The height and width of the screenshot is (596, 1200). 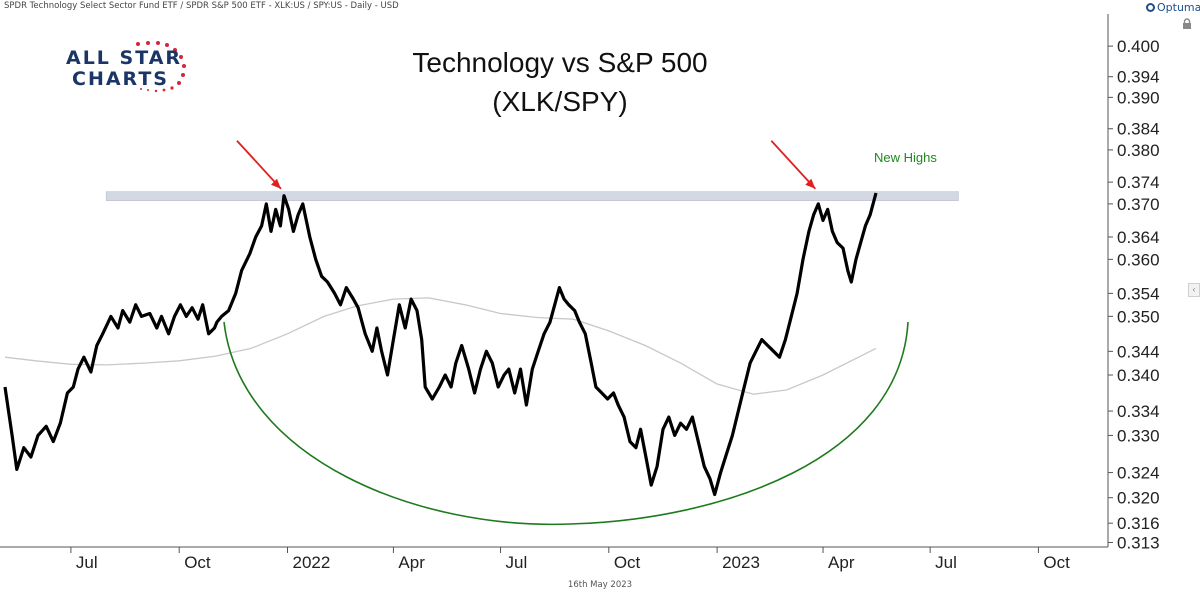 What do you see at coordinates (1138, 259) in the screenshot?
I see `y-tick-label: 0.360` at bounding box center [1138, 259].